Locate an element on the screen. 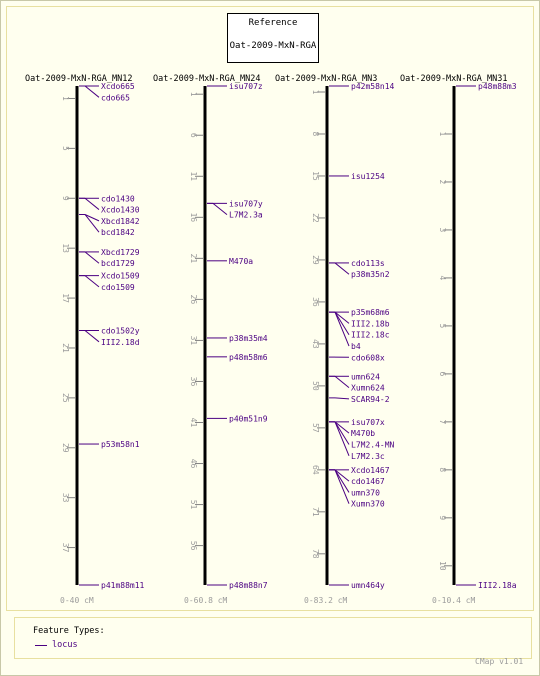 This screenshot has width=540, height=676. feature-label: isu707y is located at coordinates (246, 203).